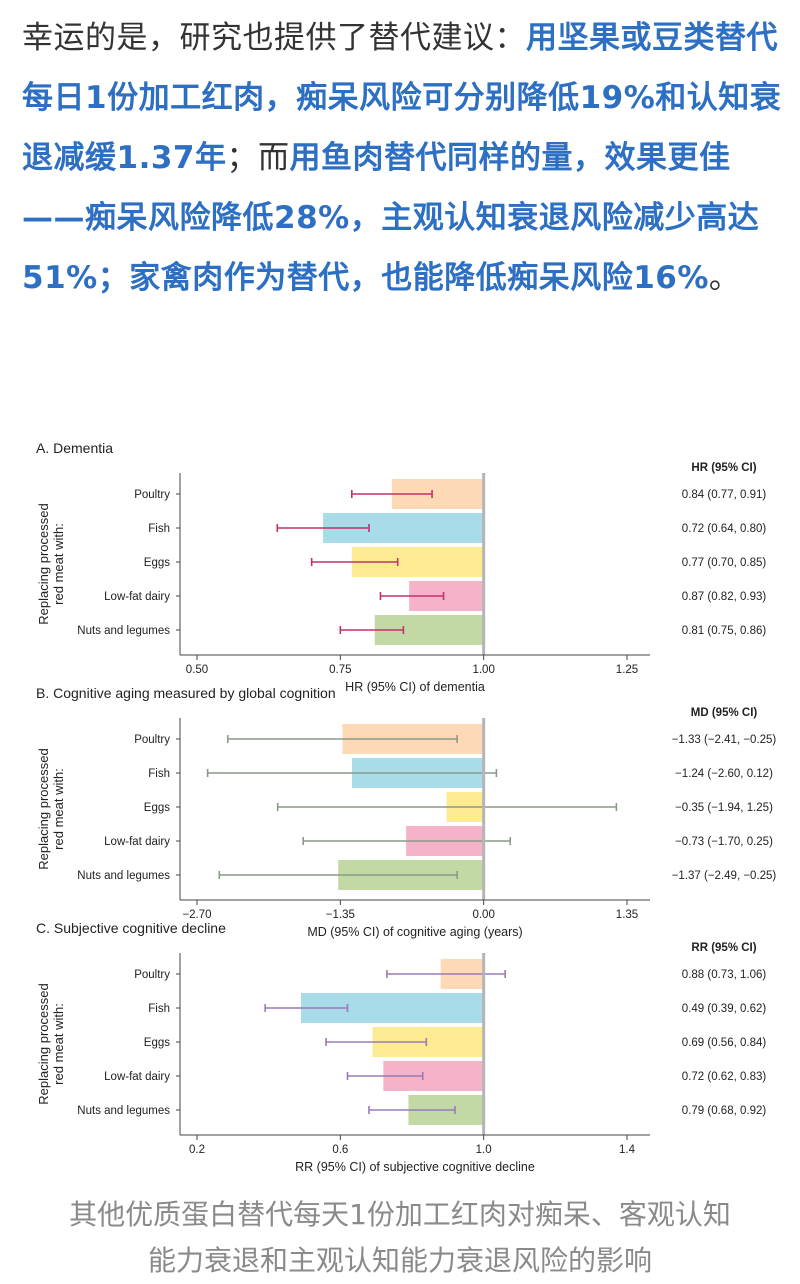 Image resolution: width=800 pixels, height=1284 pixels. What do you see at coordinates (399, 1260) in the screenshot?
I see `caption-line-2: 能力衰退和主观认知能力衰退风险的影响` at bounding box center [399, 1260].